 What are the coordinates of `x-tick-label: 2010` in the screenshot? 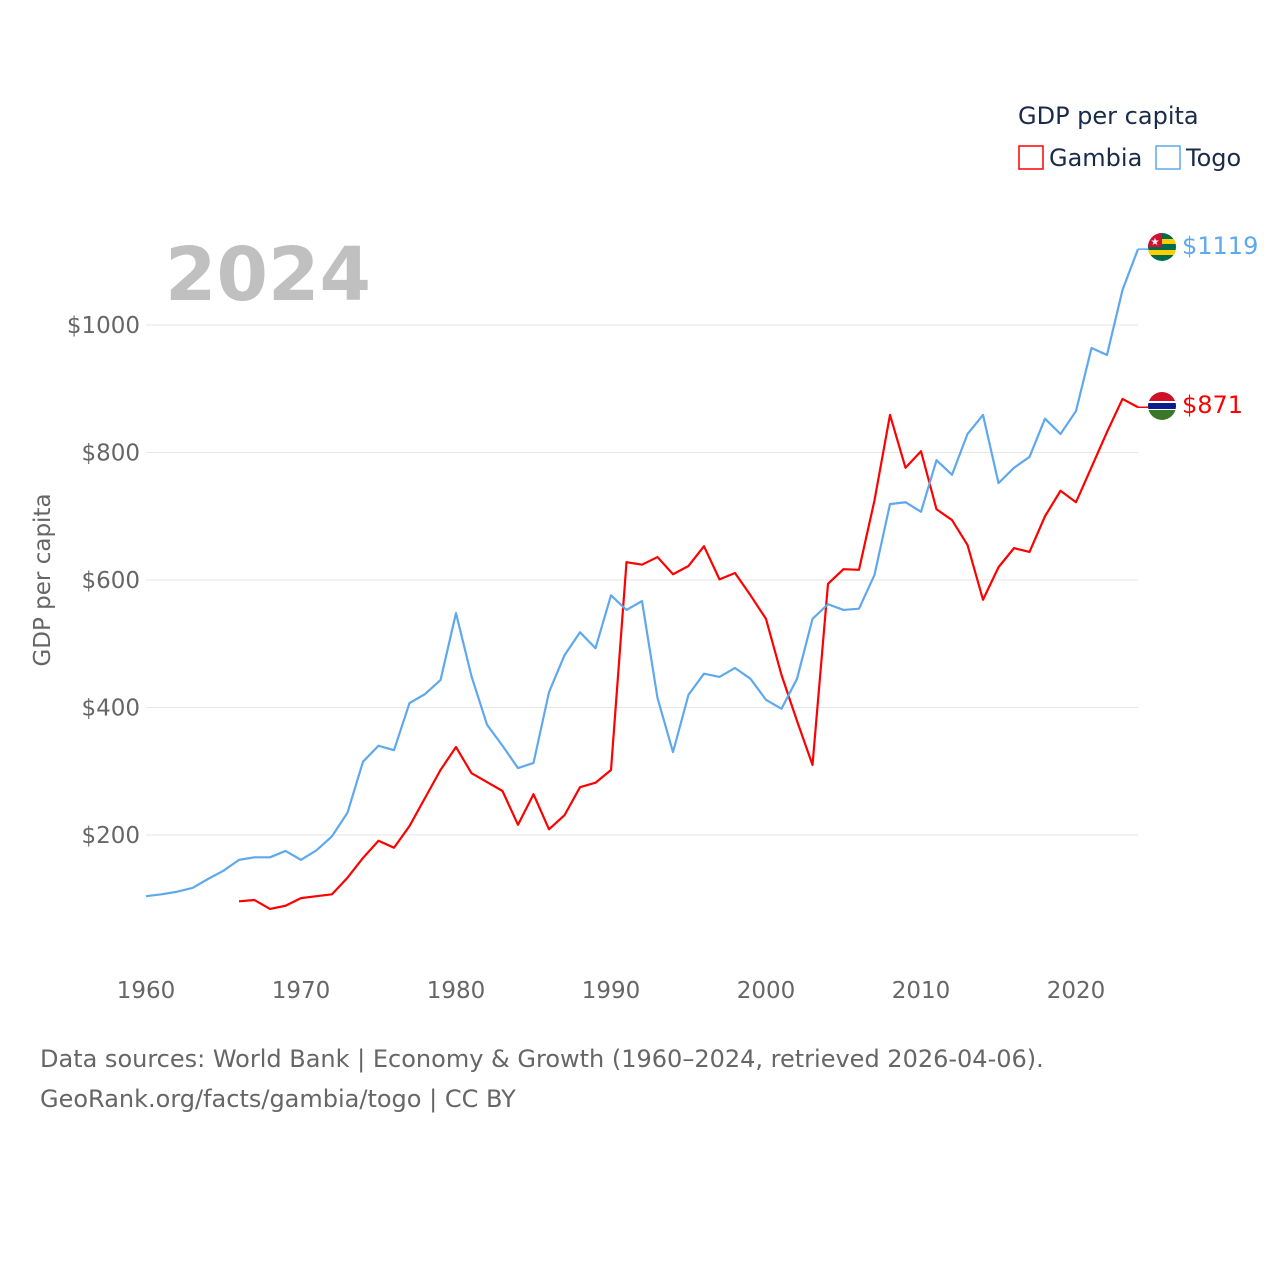 It's located at (921, 991).